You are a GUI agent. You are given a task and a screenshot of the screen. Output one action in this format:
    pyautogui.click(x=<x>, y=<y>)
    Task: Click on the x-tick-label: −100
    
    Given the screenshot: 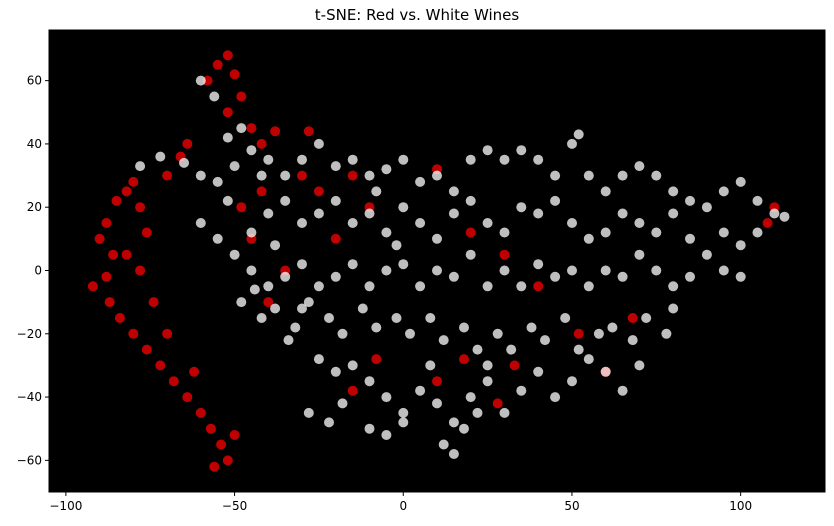 What is the action you would take?
    pyautogui.click(x=65, y=506)
    